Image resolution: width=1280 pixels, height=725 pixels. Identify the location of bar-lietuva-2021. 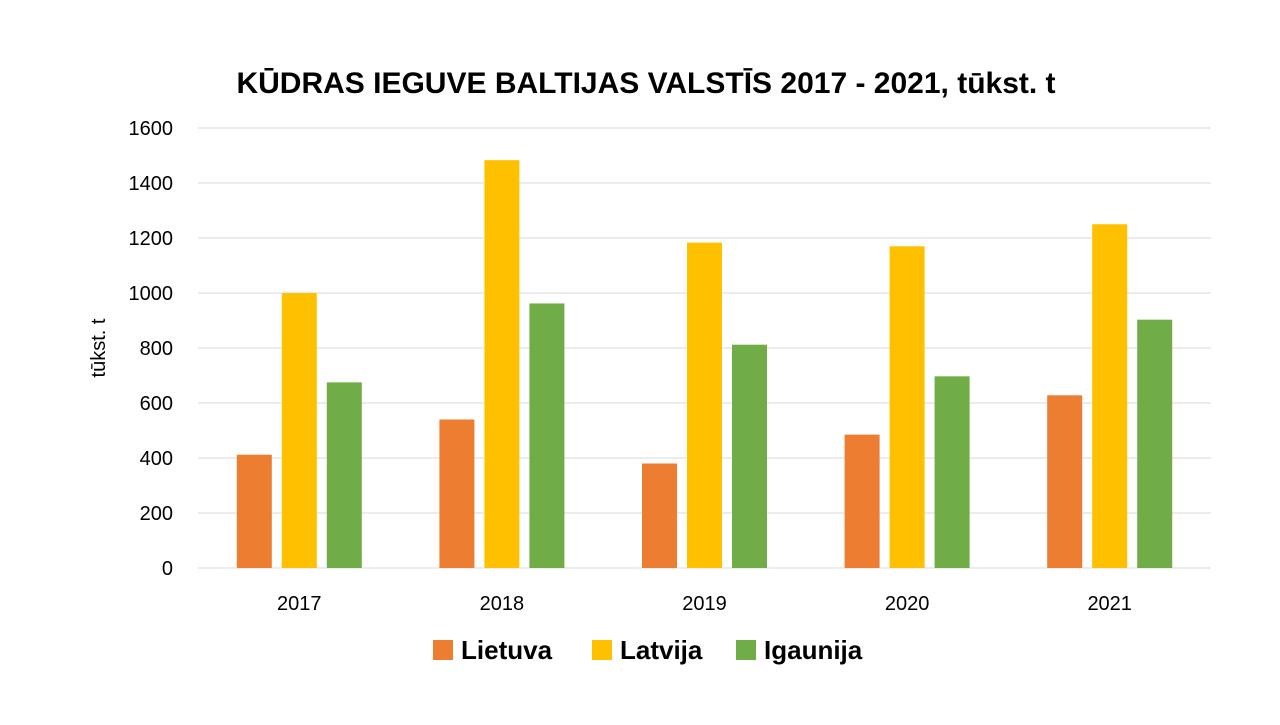
(1065, 481).